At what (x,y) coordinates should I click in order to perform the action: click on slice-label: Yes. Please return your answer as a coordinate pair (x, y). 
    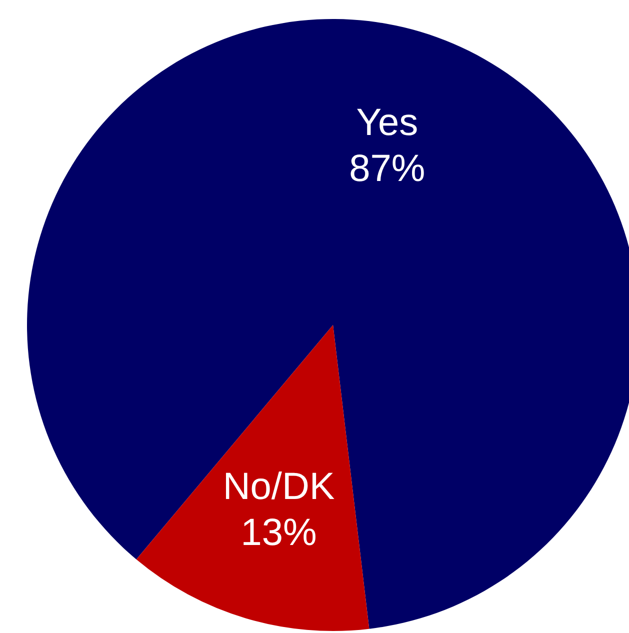
    Looking at the image, I should click on (387, 123).